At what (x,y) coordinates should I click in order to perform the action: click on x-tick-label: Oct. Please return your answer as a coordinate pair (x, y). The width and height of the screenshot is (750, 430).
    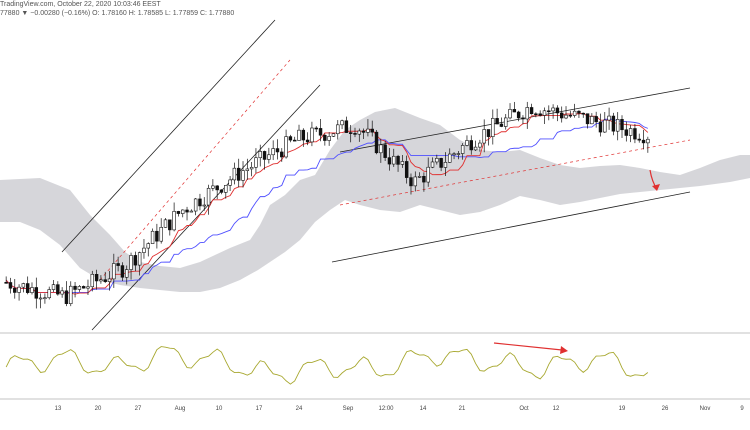
    Looking at the image, I should click on (524, 409).